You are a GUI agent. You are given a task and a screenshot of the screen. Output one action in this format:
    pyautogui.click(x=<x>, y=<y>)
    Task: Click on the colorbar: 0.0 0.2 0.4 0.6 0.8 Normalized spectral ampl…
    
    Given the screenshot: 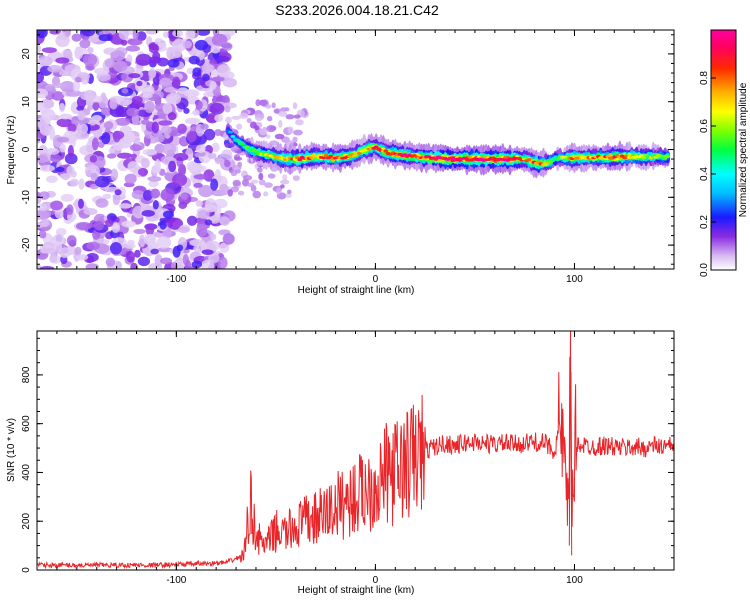 What is the action you would take?
    pyautogui.click(x=724, y=153)
    